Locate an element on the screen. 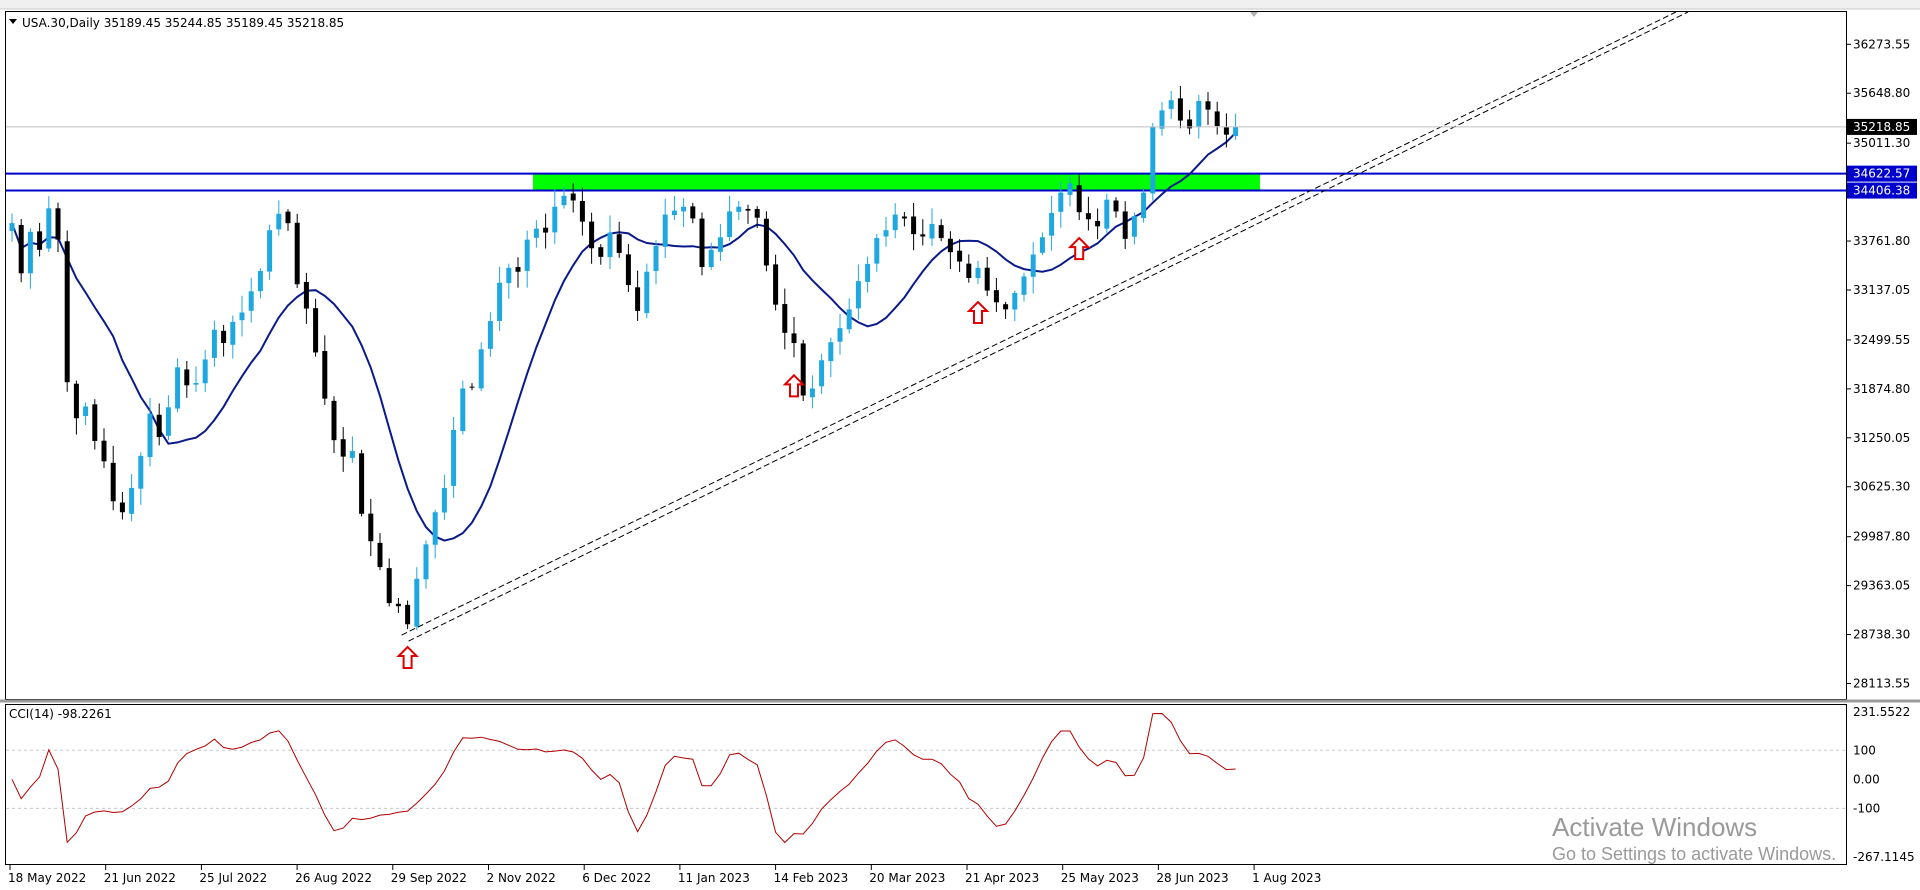  price-tick-label: 31874.80 is located at coordinates (1881, 389).